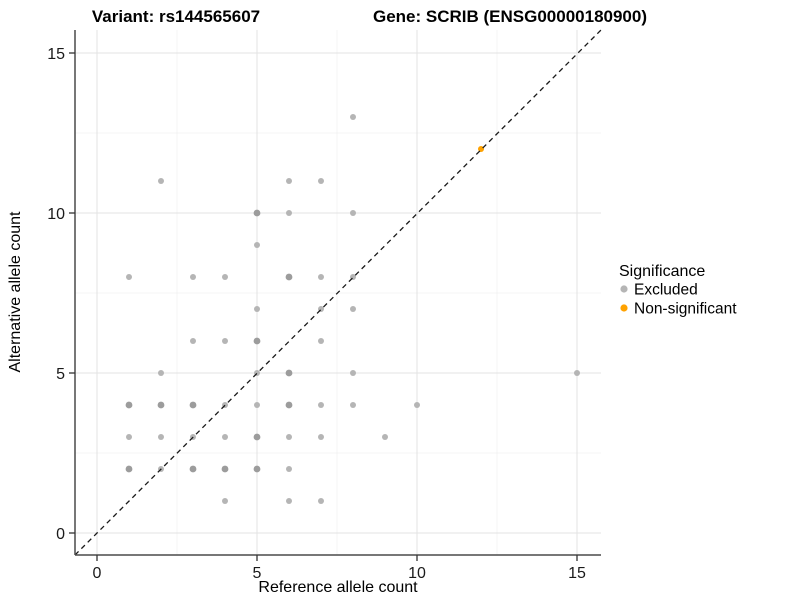 The height and width of the screenshot is (600, 800). Describe the element at coordinates (678, 300) in the screenshot. I see `legend-items: Excluded Non-significant` at that location.